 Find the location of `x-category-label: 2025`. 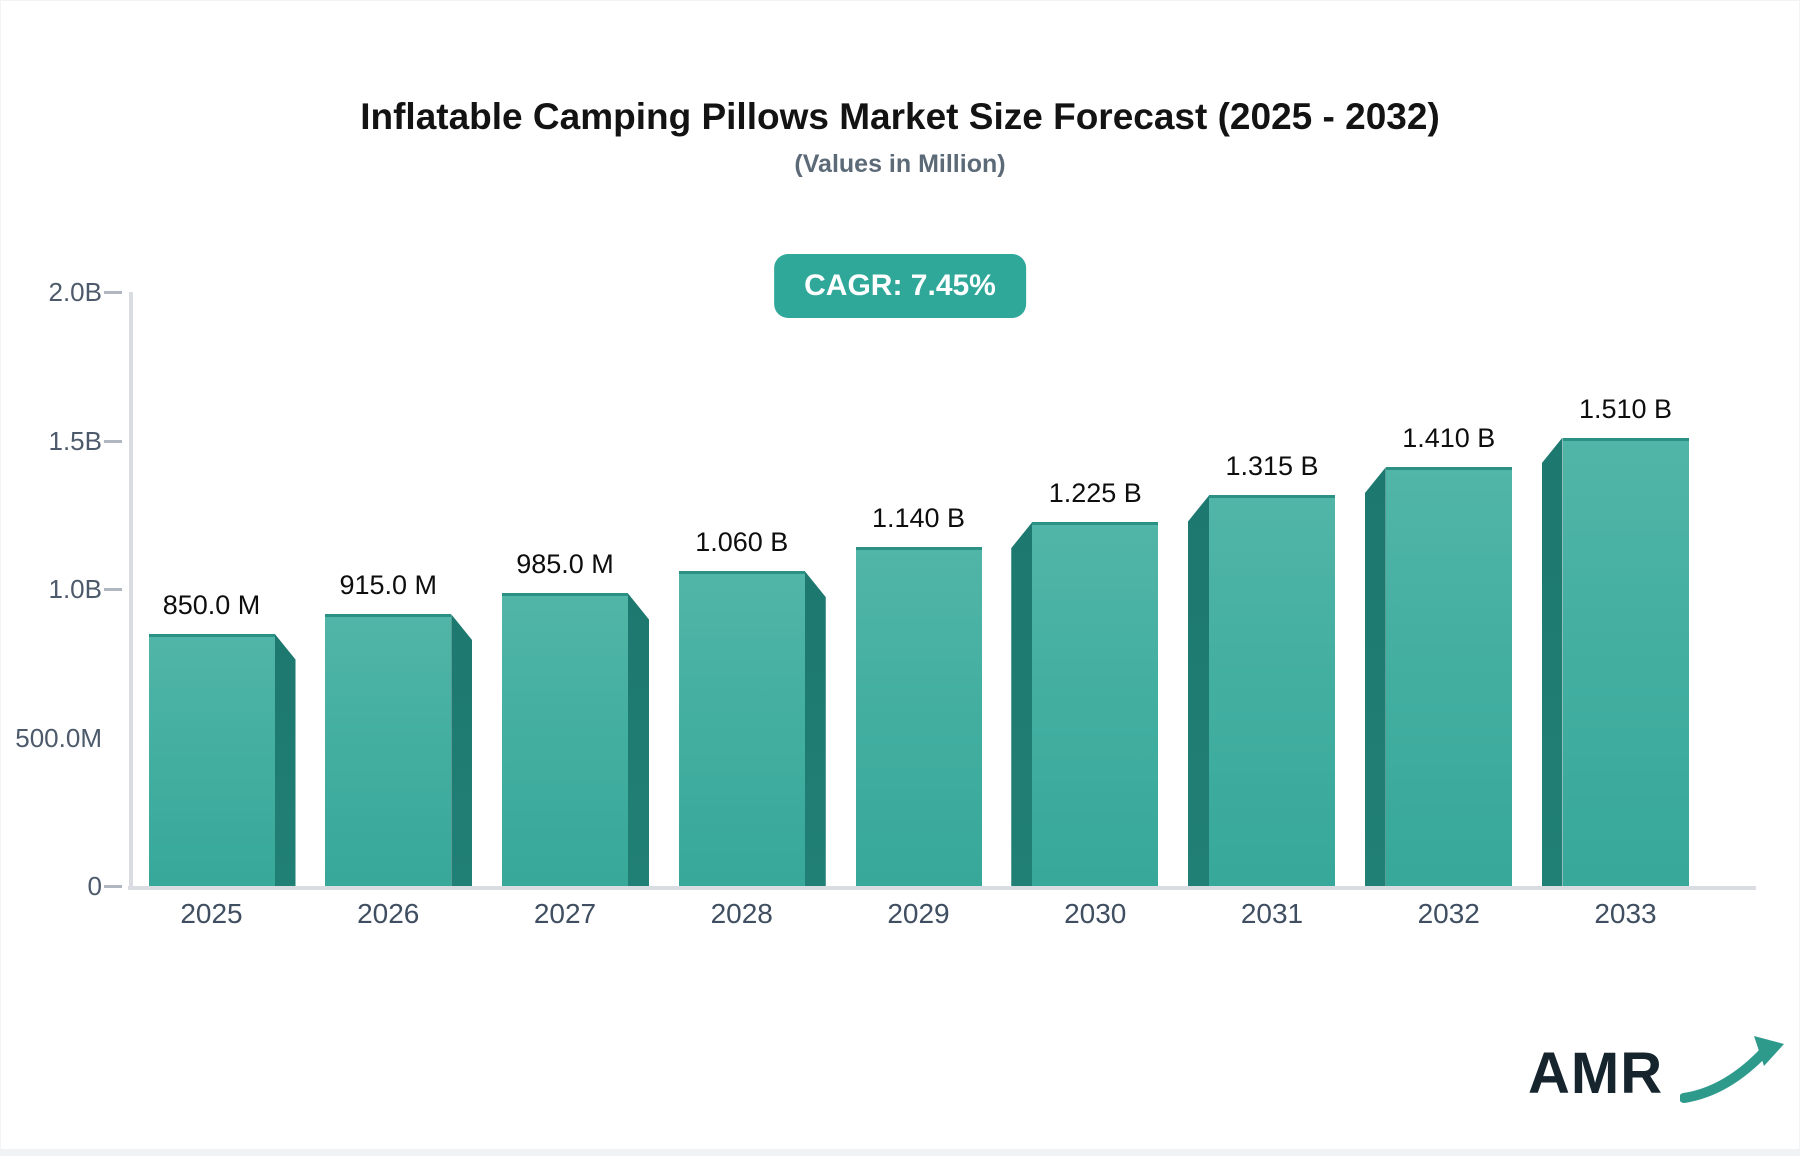

x-category-label: 2025 is located at coordinates (211, 913).